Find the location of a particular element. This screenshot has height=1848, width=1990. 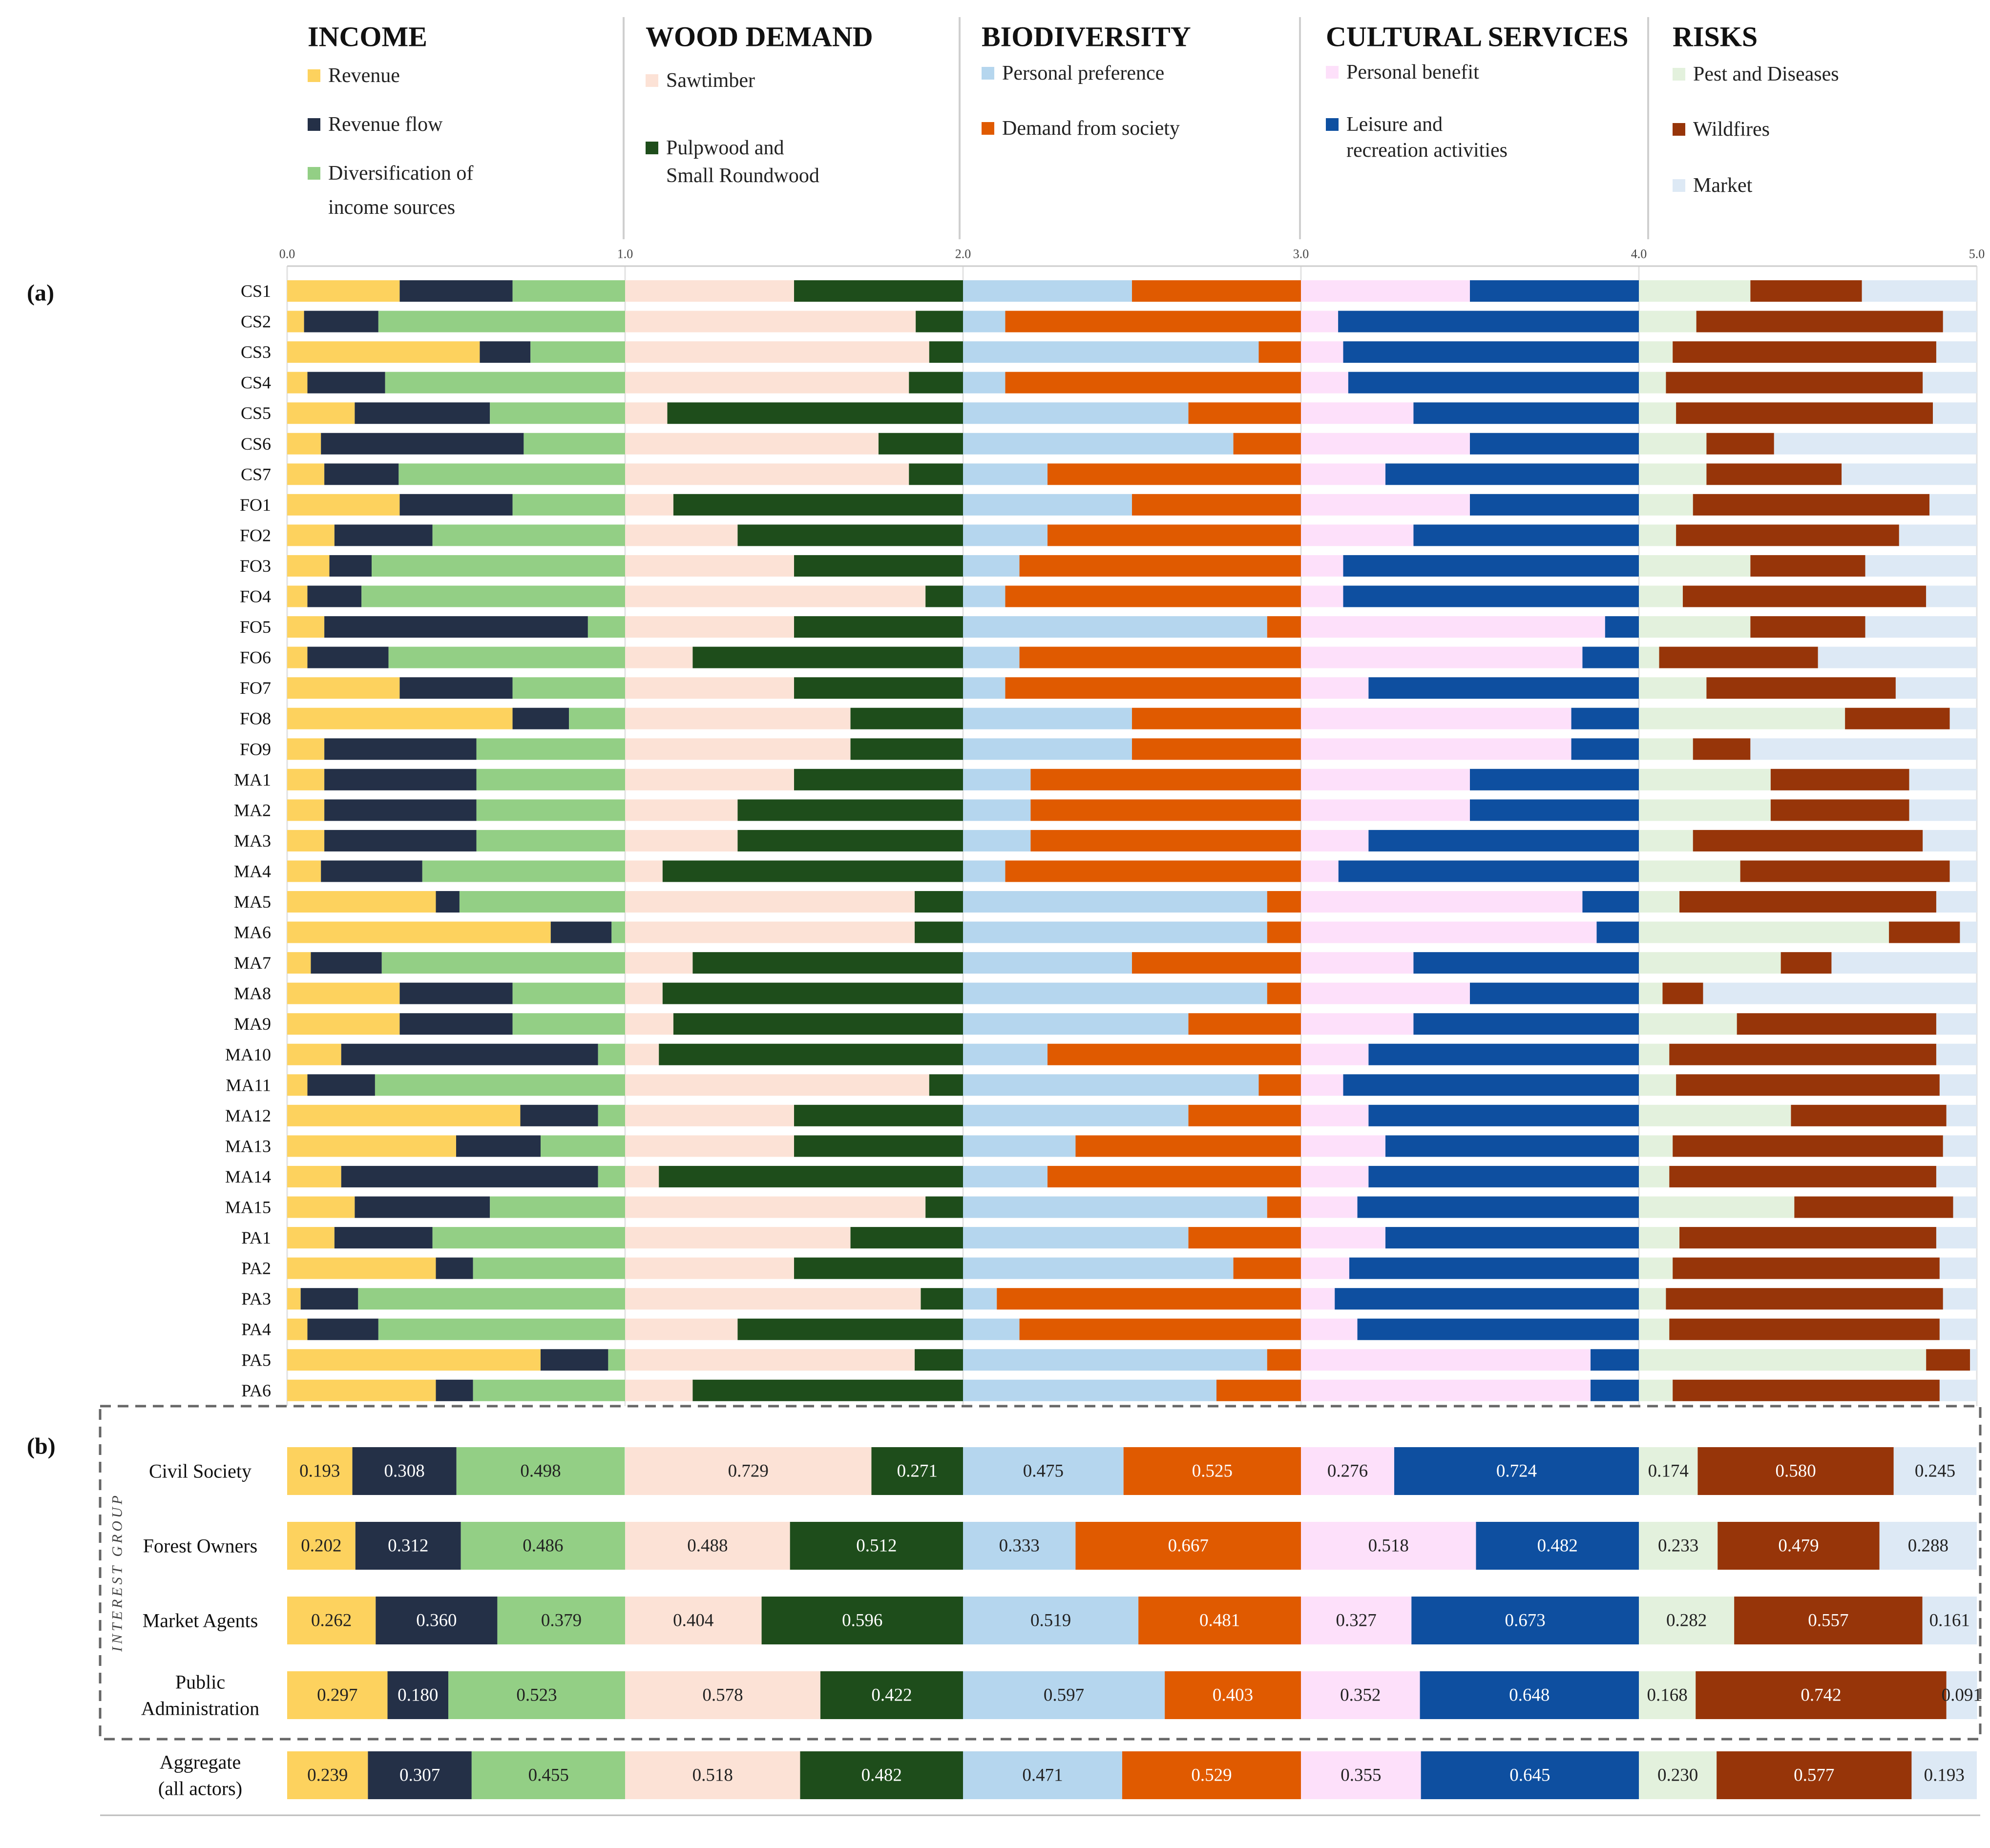

bar-ma15-biodiversity-demand-from-society is located at coordinates (1284, 1207).